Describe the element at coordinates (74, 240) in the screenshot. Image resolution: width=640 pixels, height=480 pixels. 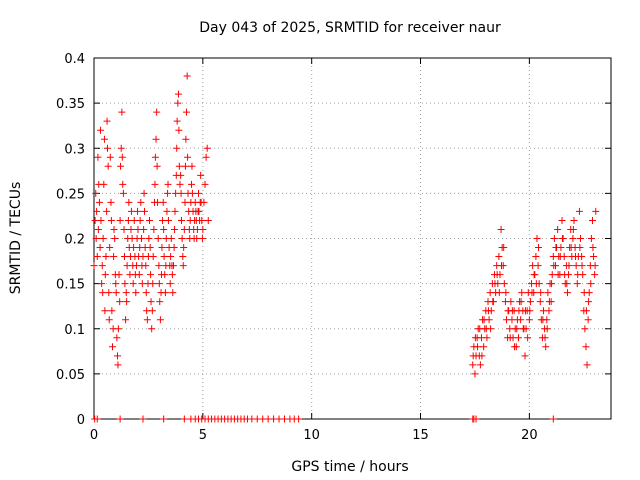
I see `y-tick-label: 0.2` at that location.